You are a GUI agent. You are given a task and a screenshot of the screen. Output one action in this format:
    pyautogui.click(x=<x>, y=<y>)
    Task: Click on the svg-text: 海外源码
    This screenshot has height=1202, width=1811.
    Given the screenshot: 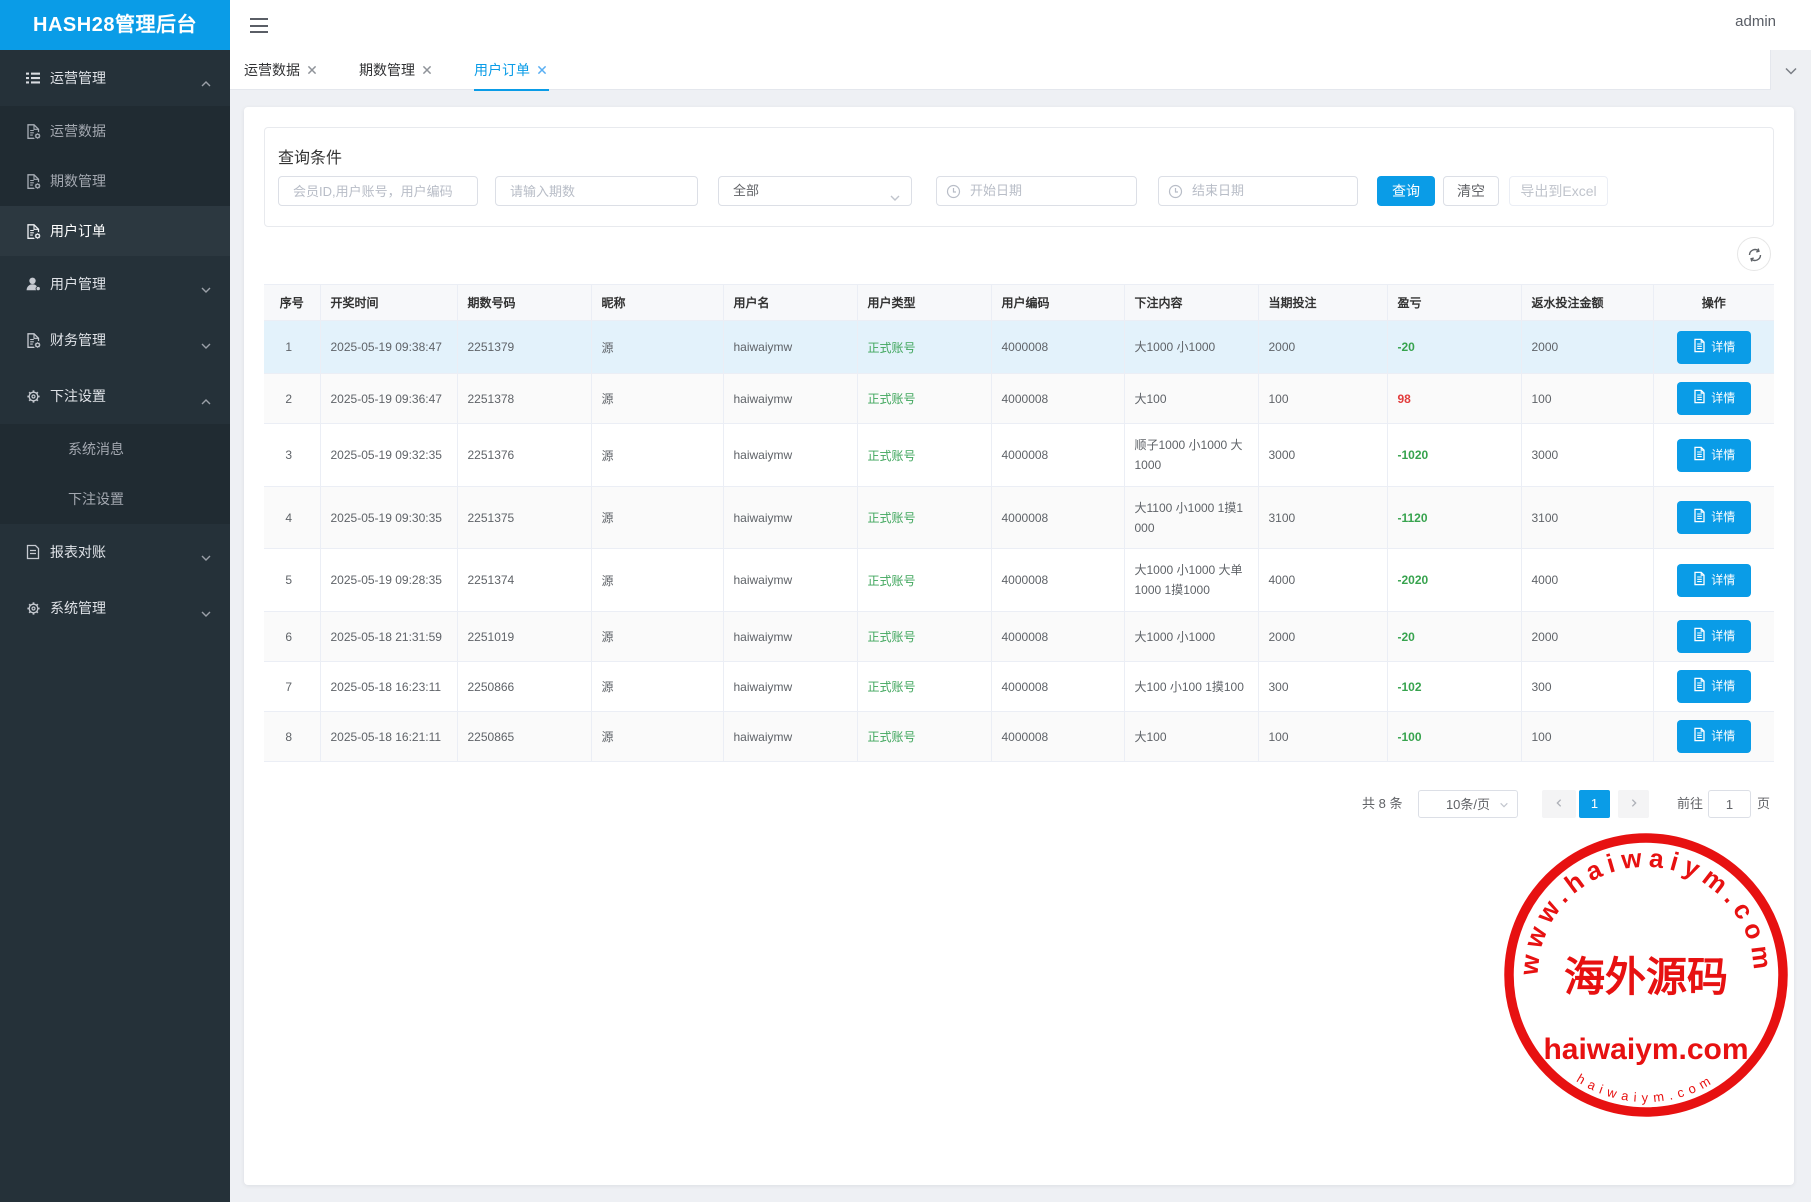 What is the action you would take?
    pyautogui.click(x=1646, y=977)
    